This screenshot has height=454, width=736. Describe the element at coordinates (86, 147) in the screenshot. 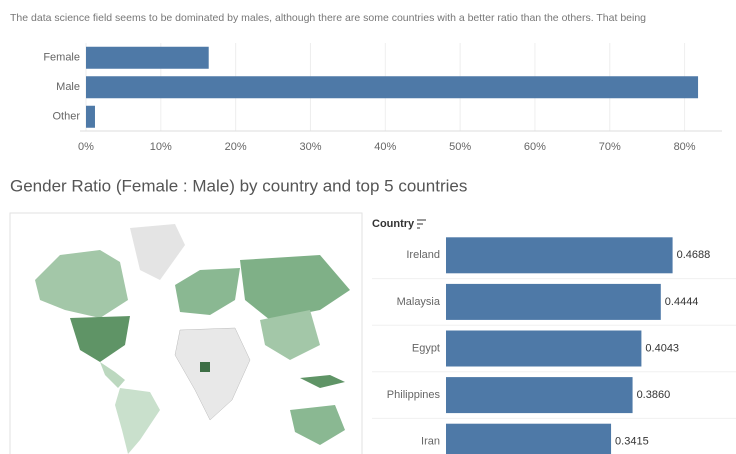

I see `x-tick-label: 0%` at that location.